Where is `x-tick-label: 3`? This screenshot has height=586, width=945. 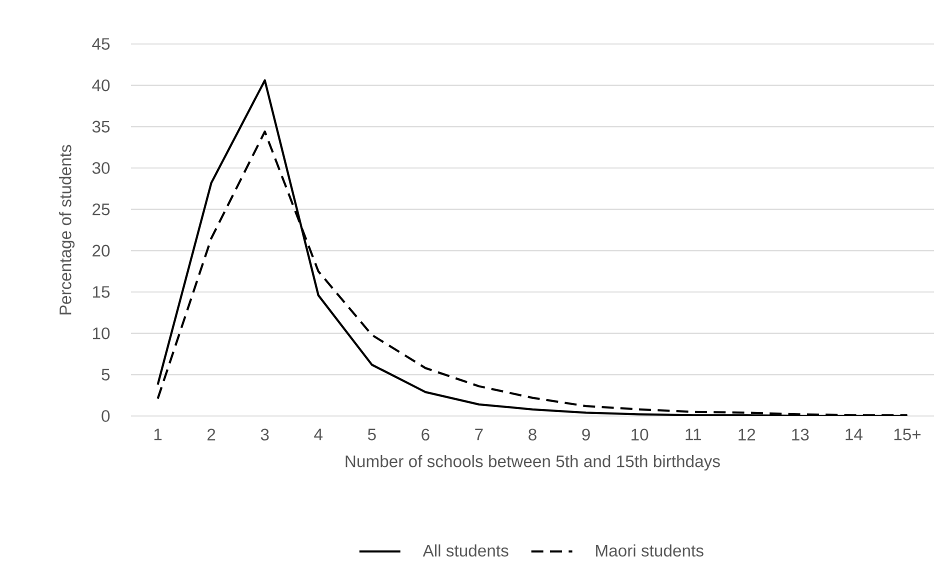 x-tick-label: 3 is located at coordinates (264, 434).